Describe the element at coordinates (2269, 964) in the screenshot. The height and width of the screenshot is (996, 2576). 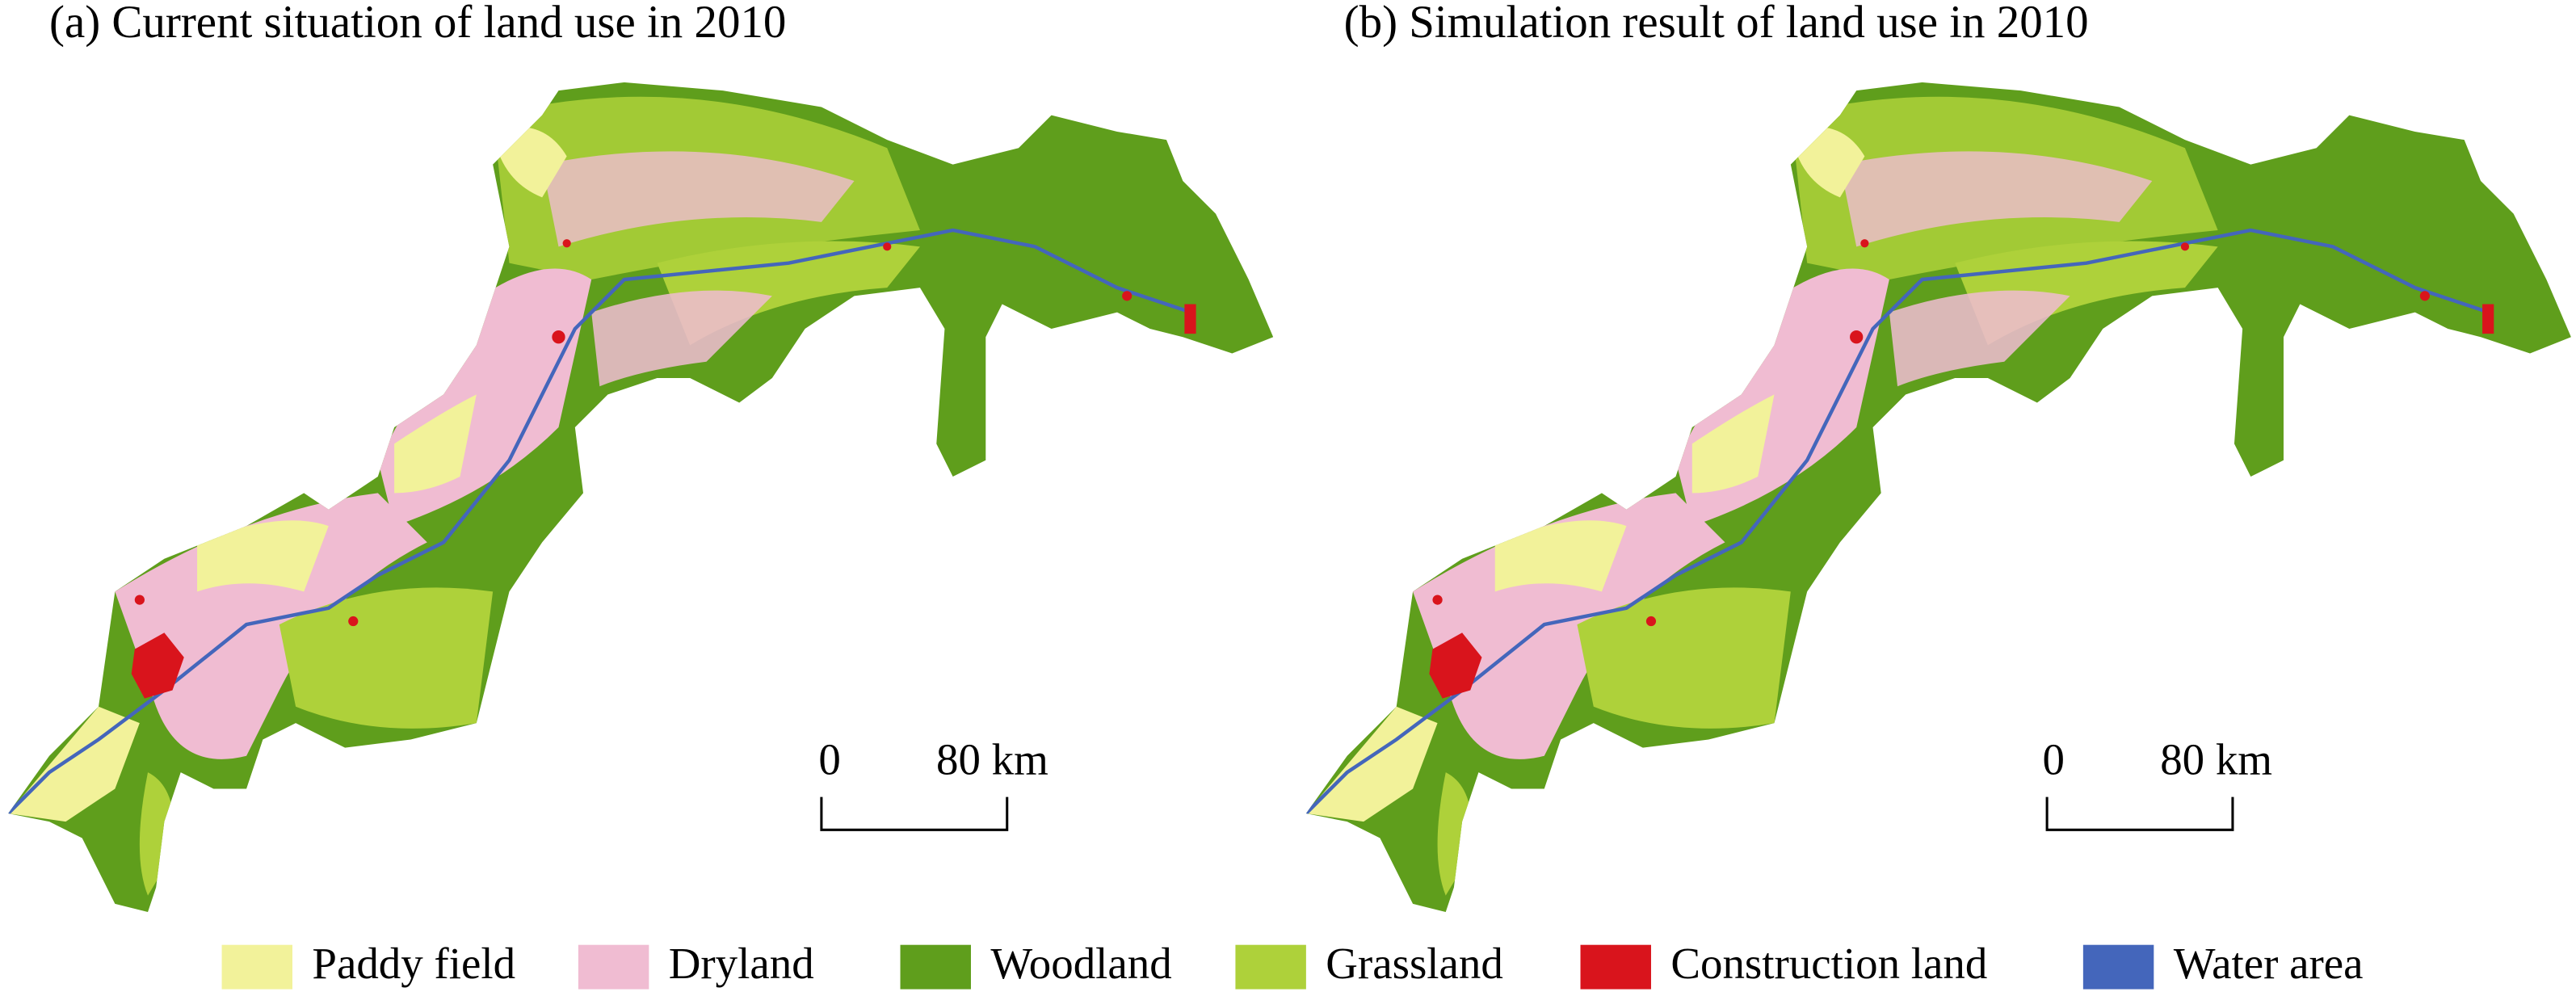
I see `legend-label: Water area` at that location.